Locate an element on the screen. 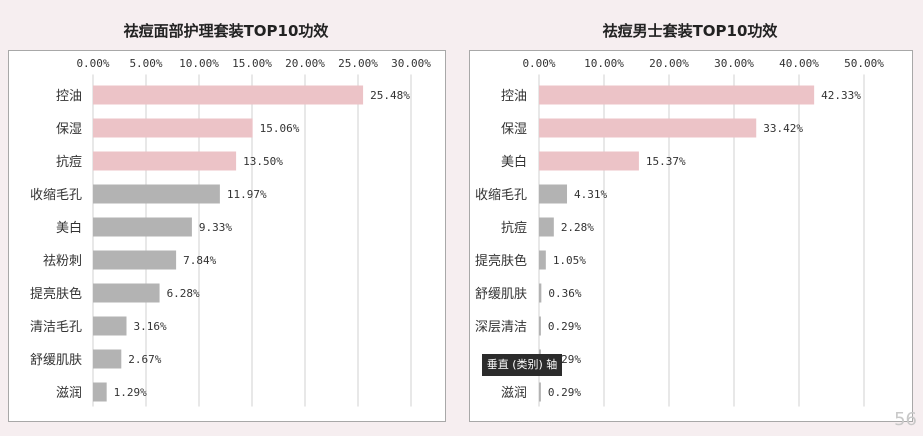 The image size is (923, 436). right-chart-title: 祛痘男士套装TOP10功效 is located at coordinates (690, 31).